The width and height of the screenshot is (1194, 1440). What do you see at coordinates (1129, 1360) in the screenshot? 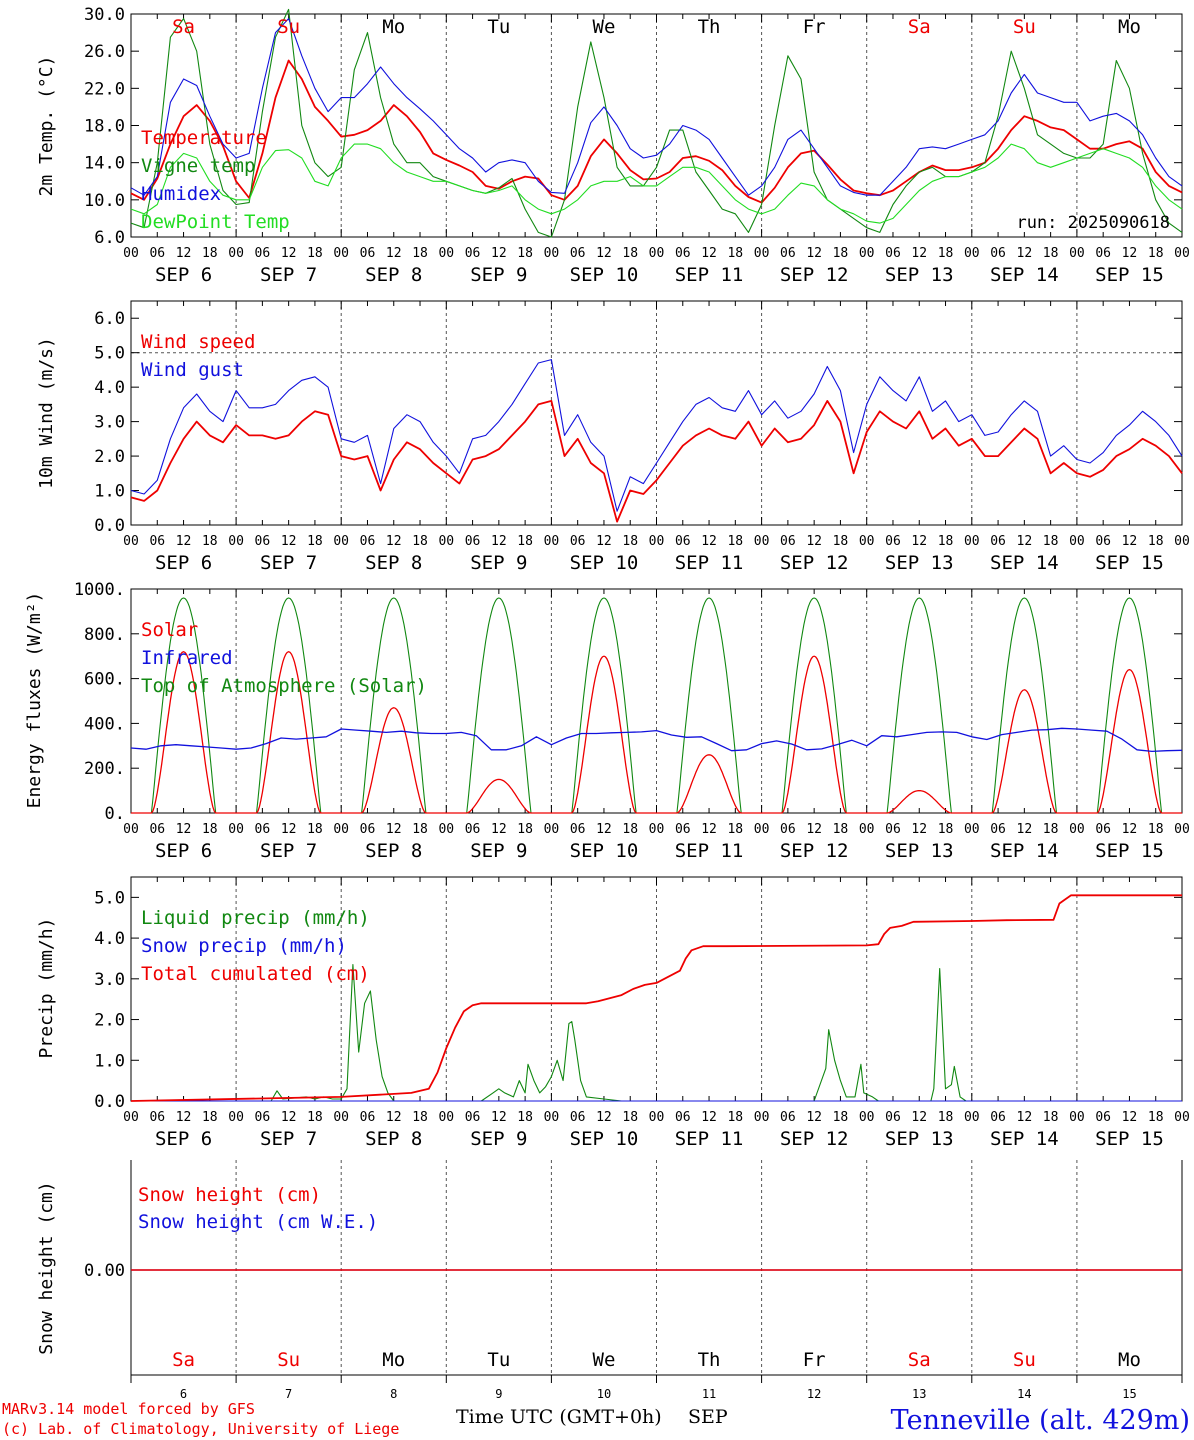
I see `day-of-week-label: Mo` at bounding box center [1129, 1360].